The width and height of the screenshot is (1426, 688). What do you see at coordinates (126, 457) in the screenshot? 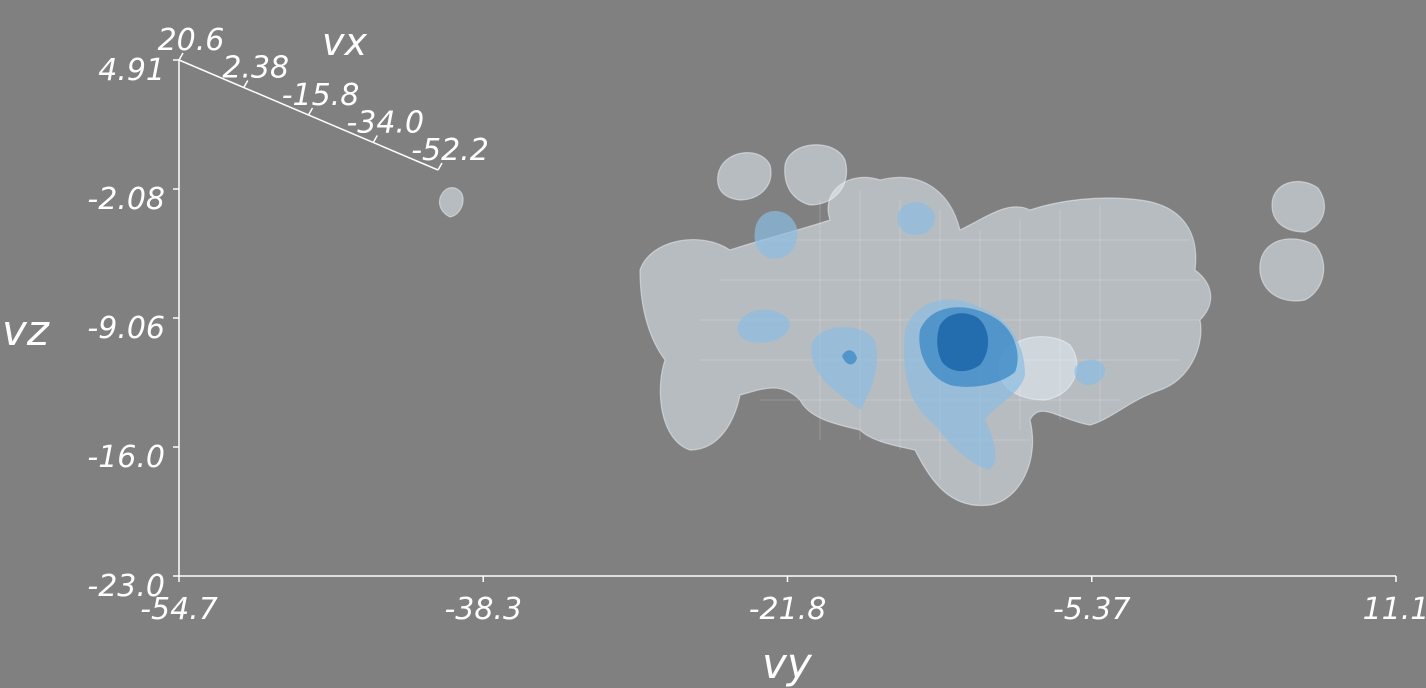
I see `vz-tick-label: -16.0` at bounding box center [126, 457].